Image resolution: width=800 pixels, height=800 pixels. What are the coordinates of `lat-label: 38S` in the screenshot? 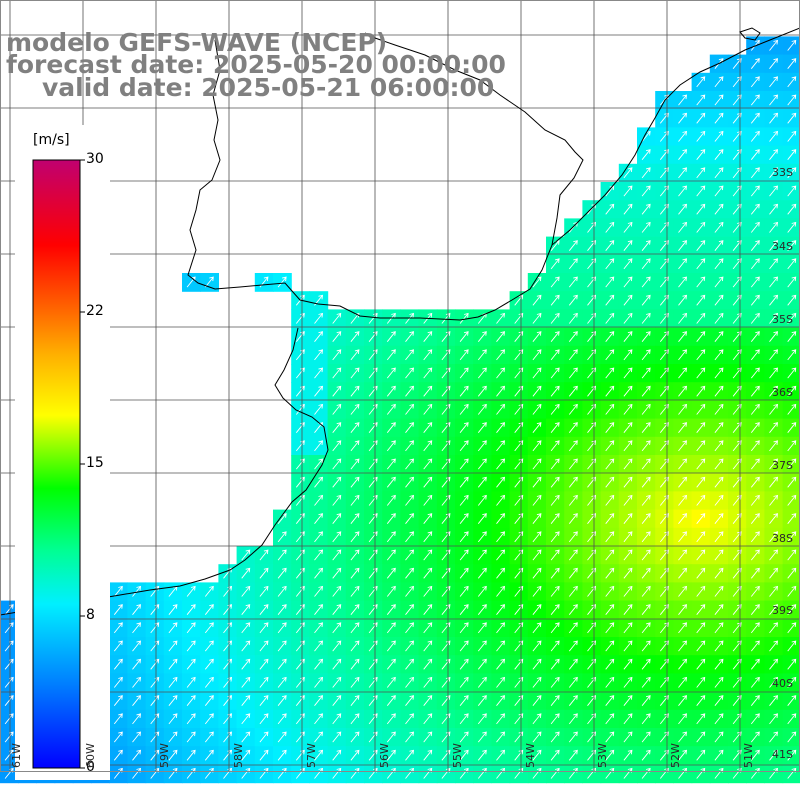 It's located at (782, 538).